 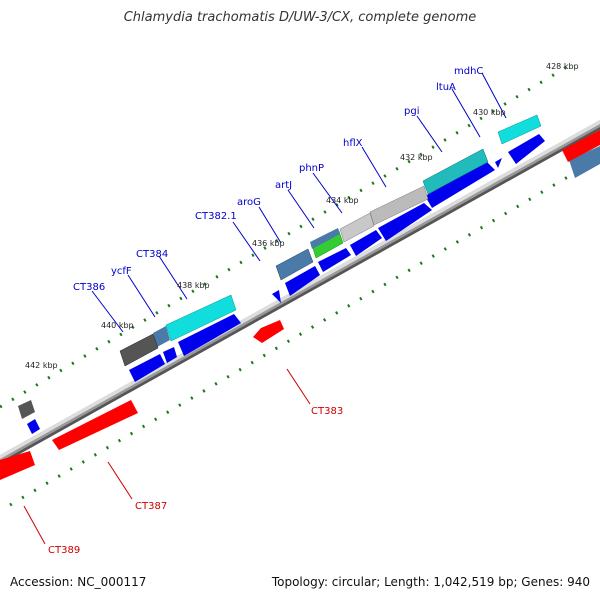 I want to click on gene-label-artJ: artJ, so click(x=283, y=185).